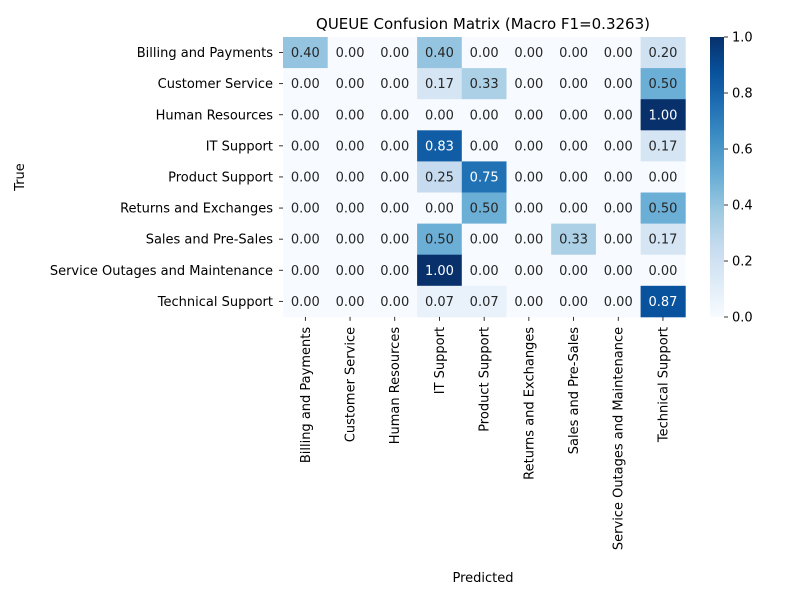 The image size is (800, 600). I want to click on cell-value-label: 0.75, so click(484, 177).